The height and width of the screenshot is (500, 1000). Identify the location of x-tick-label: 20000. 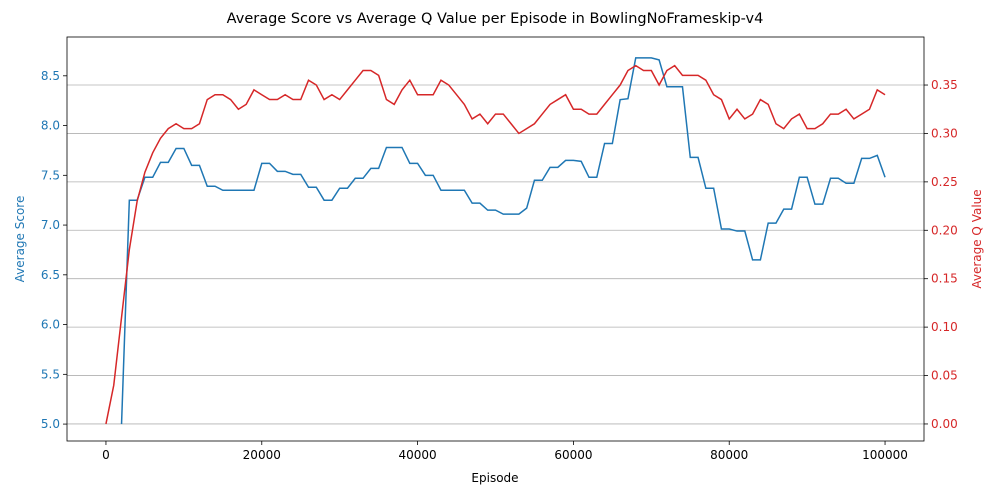
(262, 455).